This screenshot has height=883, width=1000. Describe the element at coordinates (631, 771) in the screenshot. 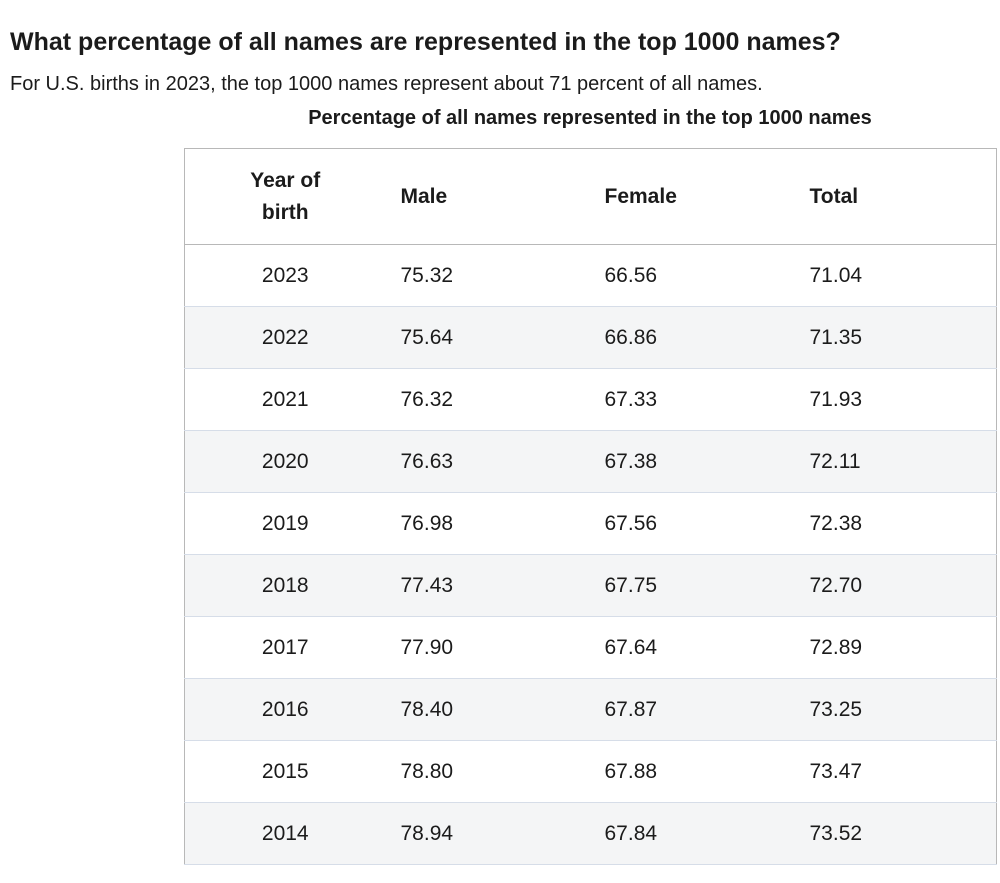

I see `cell-female: 67.88` at that location.